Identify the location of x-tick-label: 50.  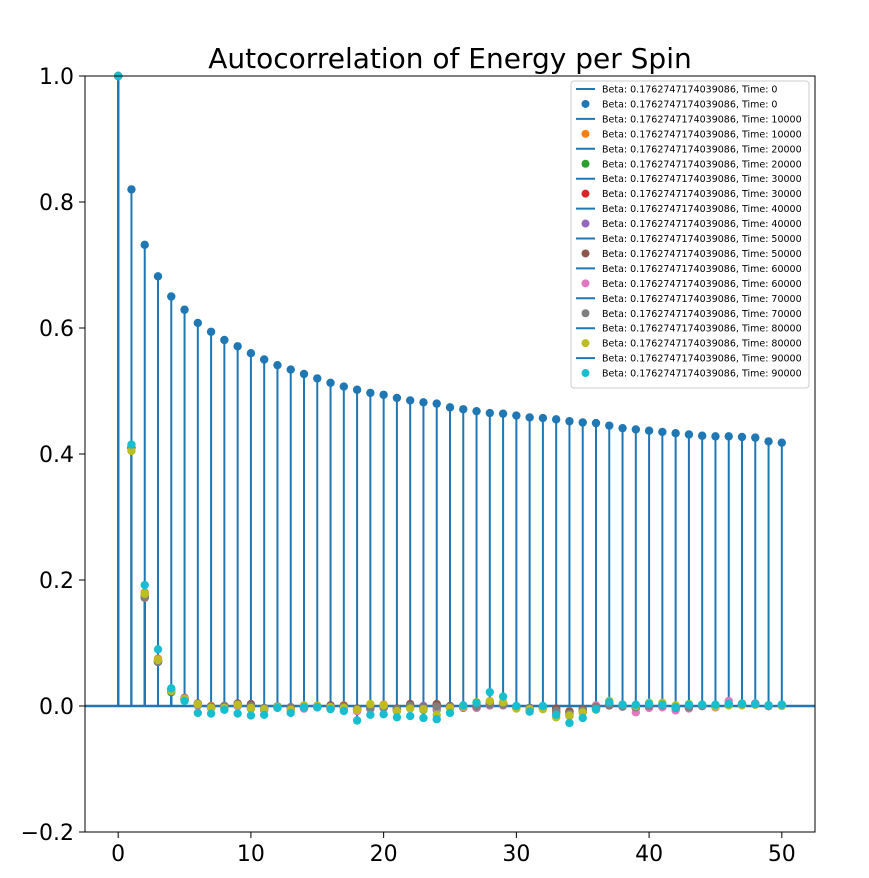
(782, 854).